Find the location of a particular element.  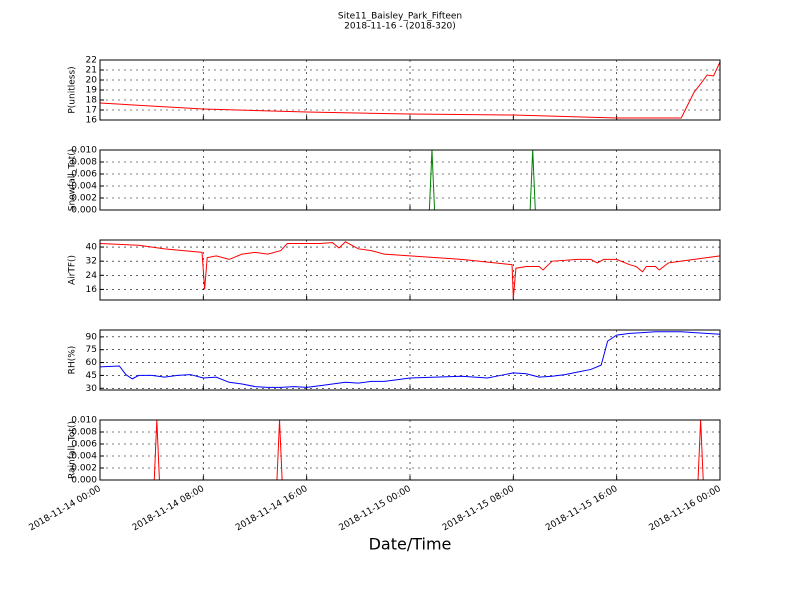

y-axis-label: Rainfall_Tot() is located at coordinates (73, 450).